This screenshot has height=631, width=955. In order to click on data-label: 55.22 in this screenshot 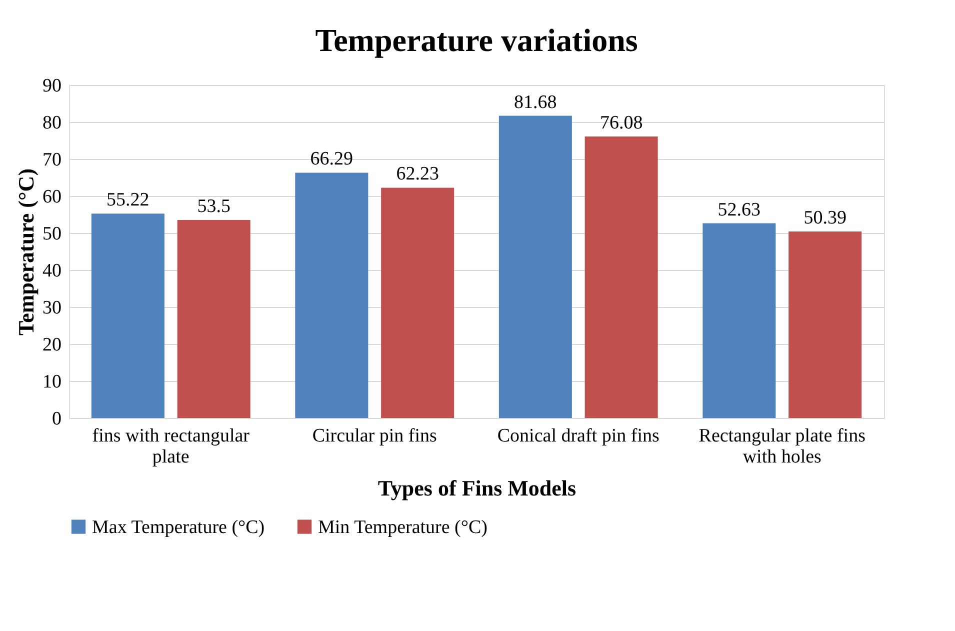, I will do `click(128, 200)`.